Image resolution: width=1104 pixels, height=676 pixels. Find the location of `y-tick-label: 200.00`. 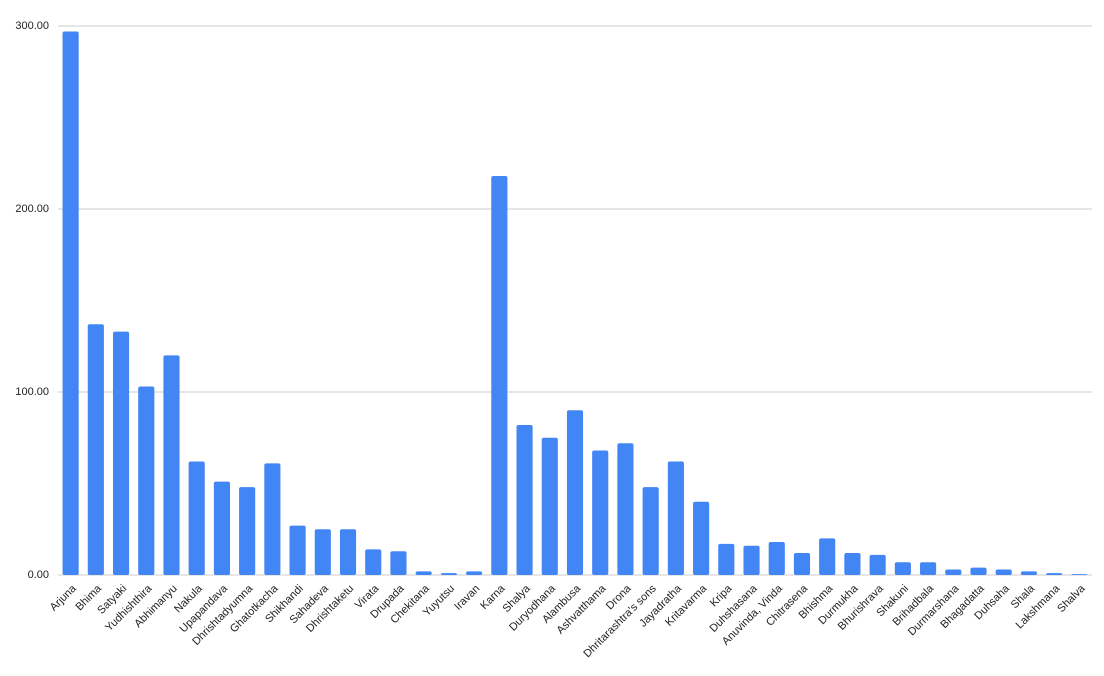

y-tick-label: 200.00 is located at coordinates (32, 209).